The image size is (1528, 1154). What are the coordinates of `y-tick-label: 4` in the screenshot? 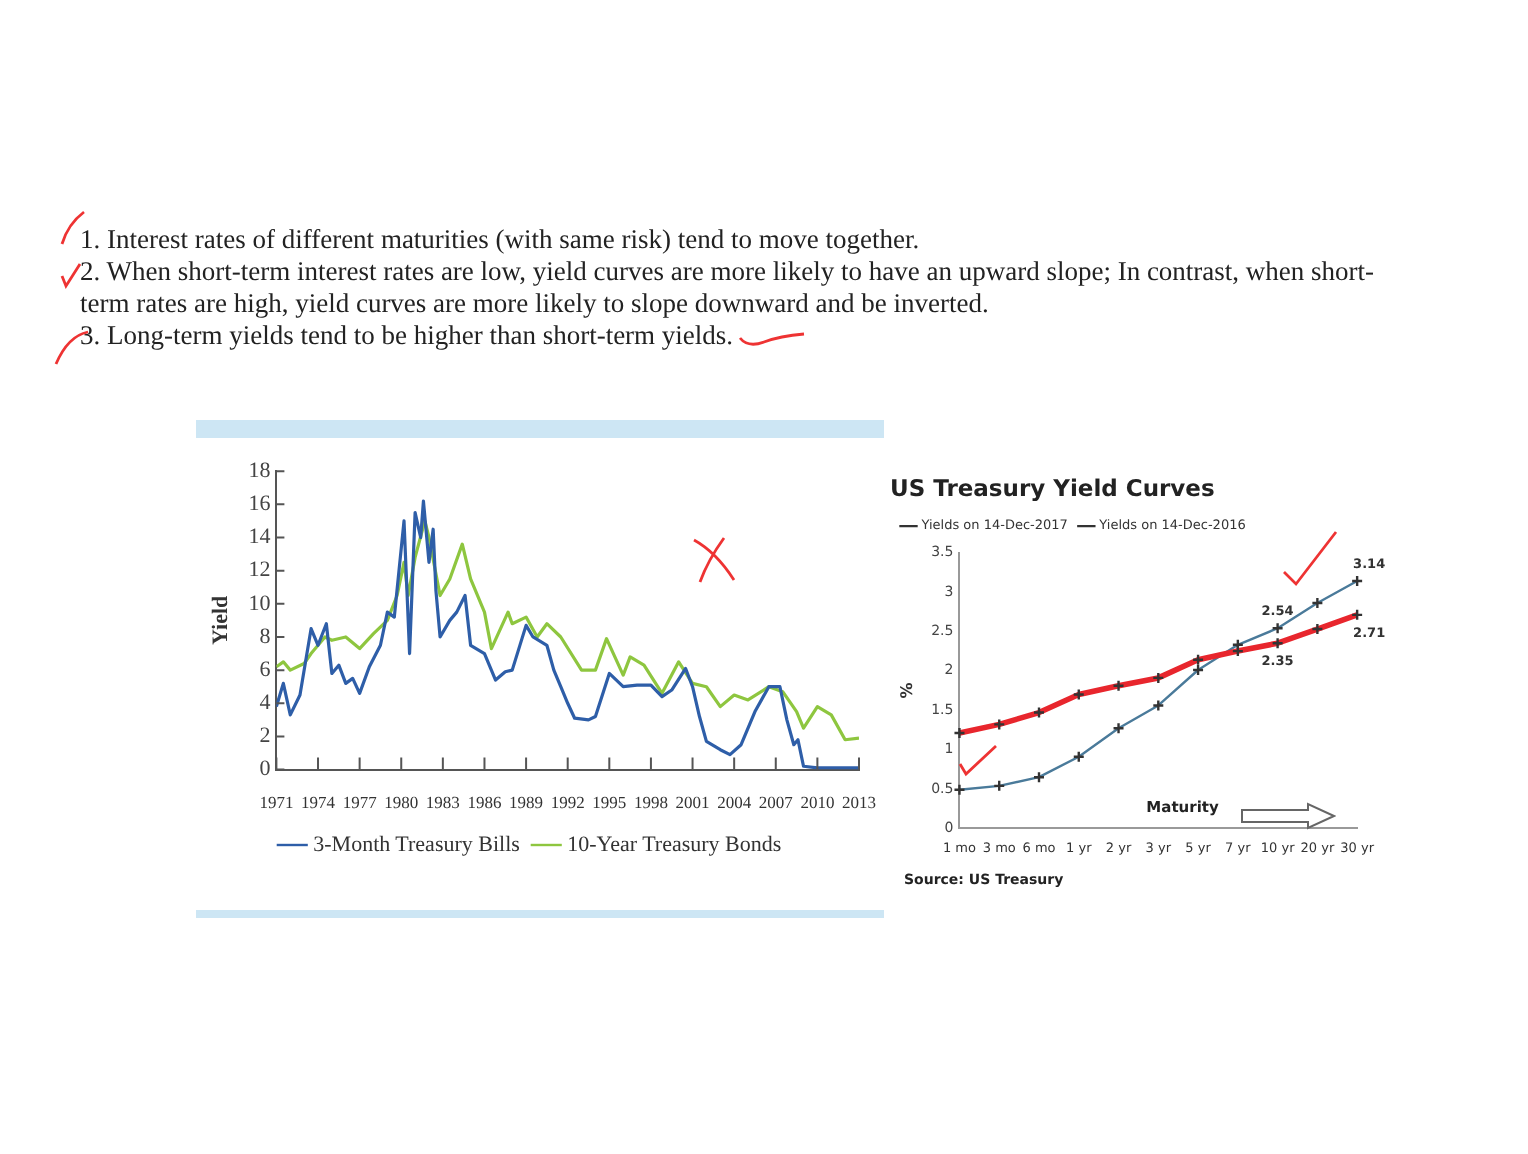 It's located at (265, 703).